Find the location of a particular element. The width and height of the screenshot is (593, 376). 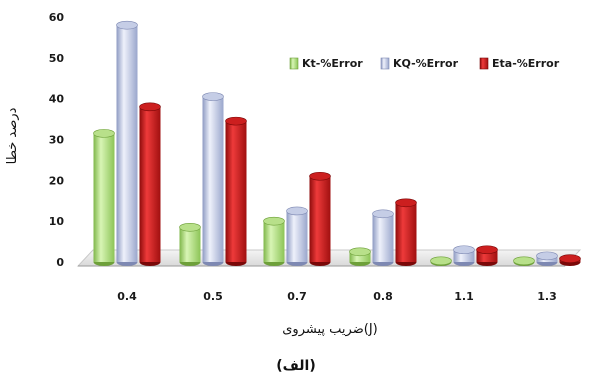

legend-item: Kt-%Error is located at coordinates (326, 63).